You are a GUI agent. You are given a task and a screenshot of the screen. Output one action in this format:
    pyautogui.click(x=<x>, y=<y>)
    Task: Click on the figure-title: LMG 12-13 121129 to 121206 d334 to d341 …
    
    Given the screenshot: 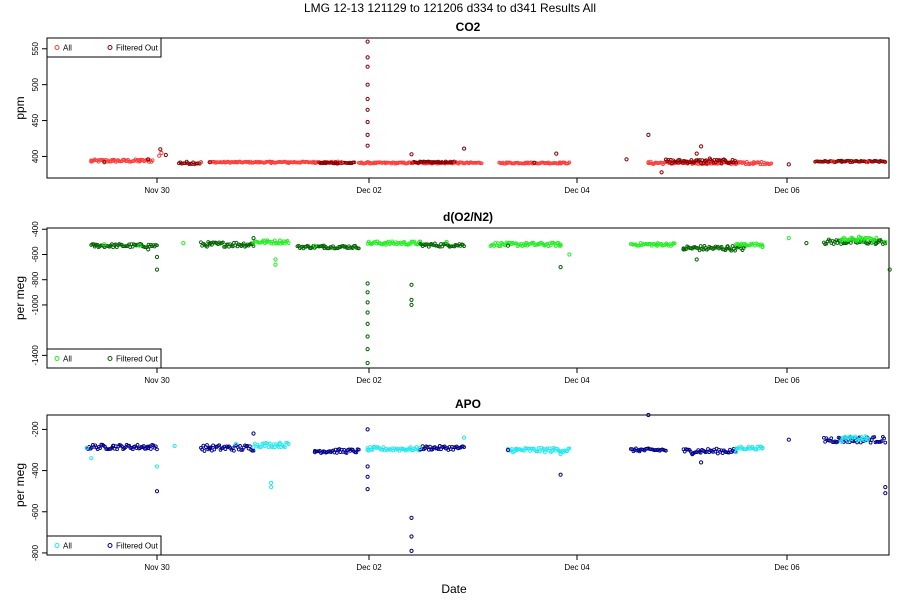 What is the action you would take?
    pyautogui.click(x=450, y=8)
    